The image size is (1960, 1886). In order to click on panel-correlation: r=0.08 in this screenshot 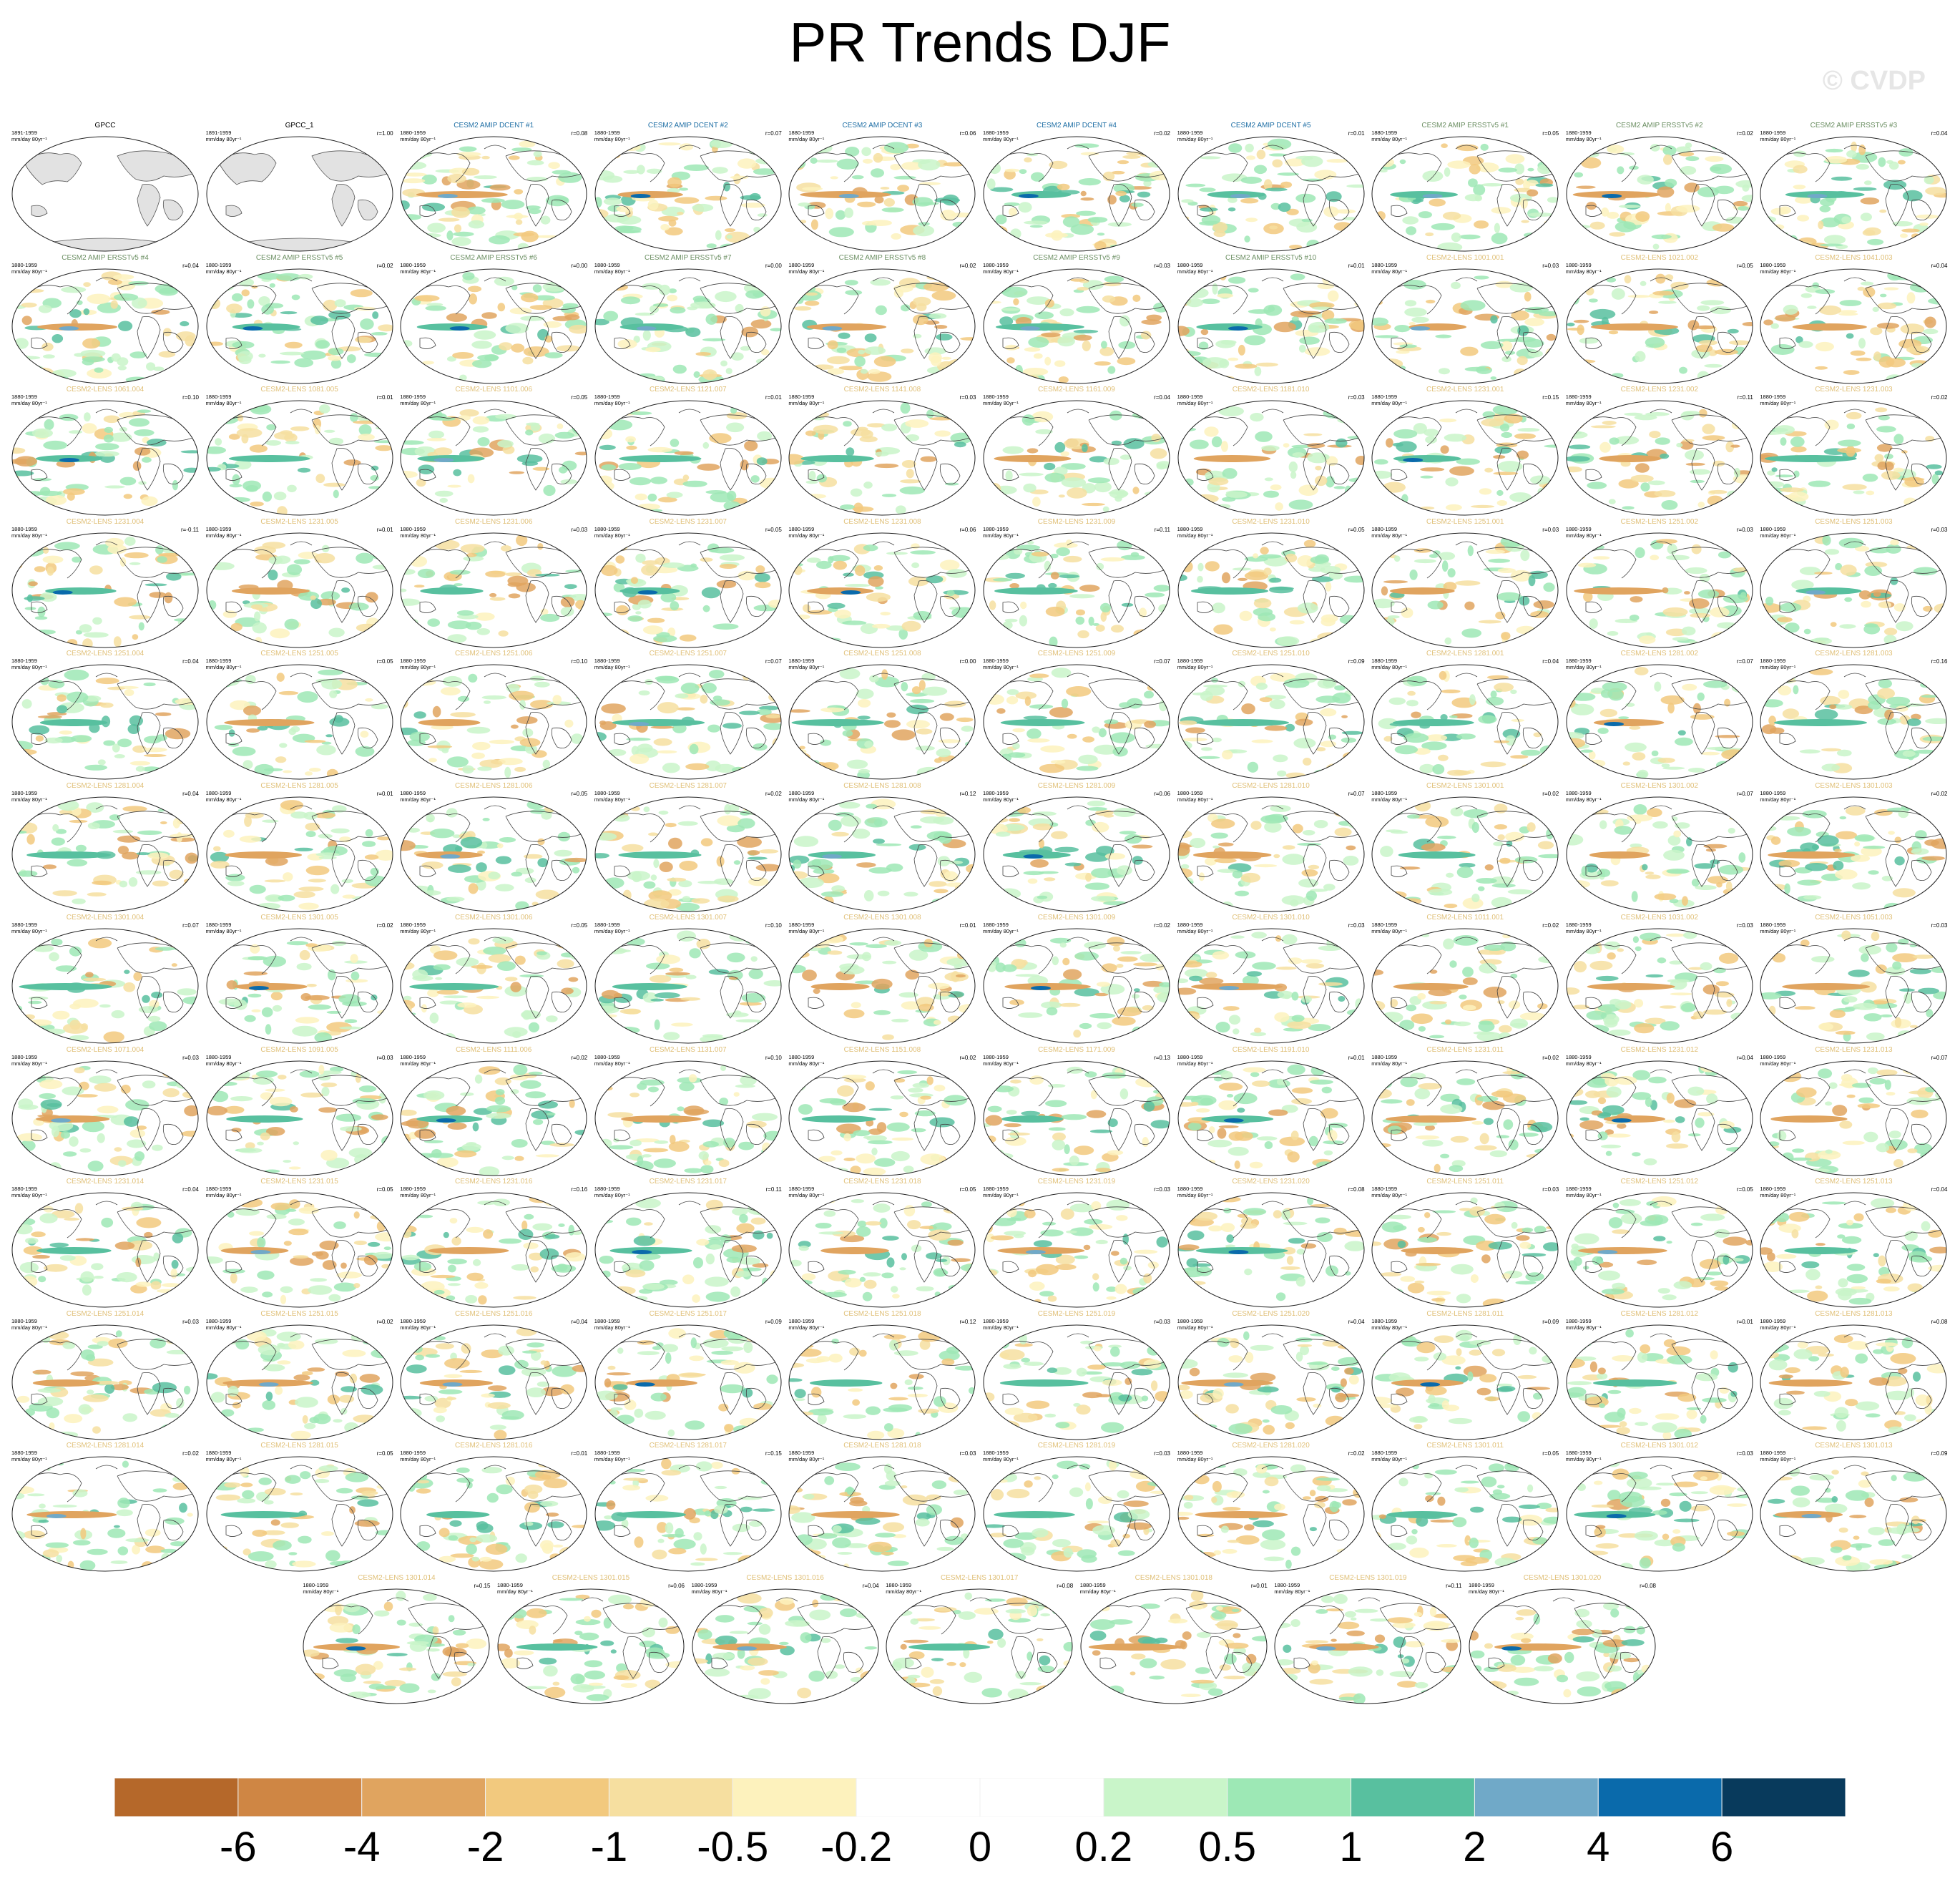, I will do `click(579, 133)`.